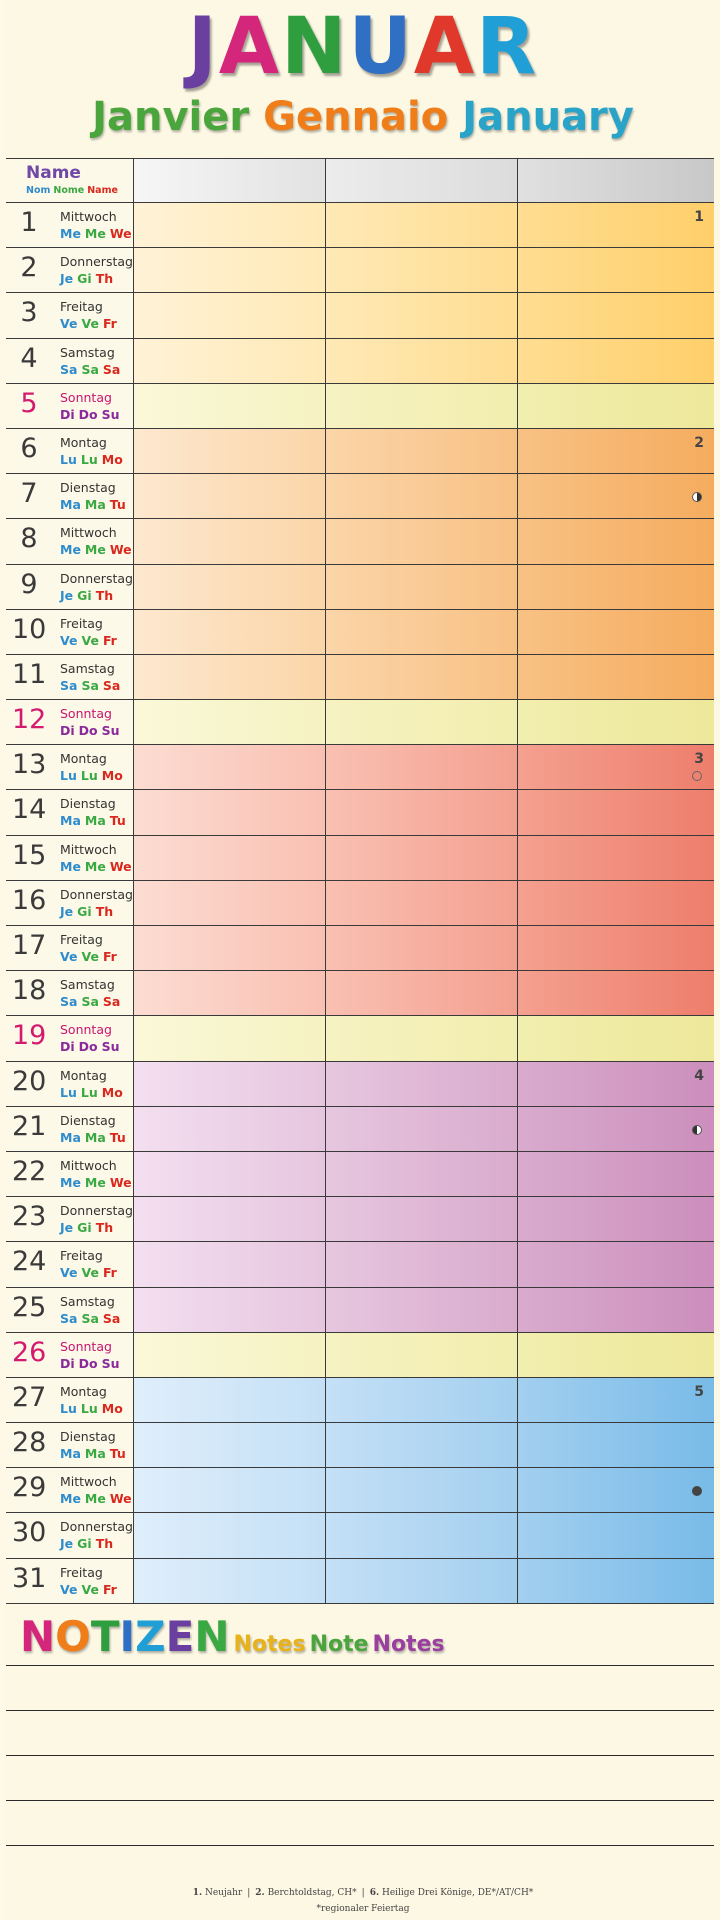 This screenshot has width=720, height=1920. I want to click on entry-cell-3: 3, so click(616, 767).